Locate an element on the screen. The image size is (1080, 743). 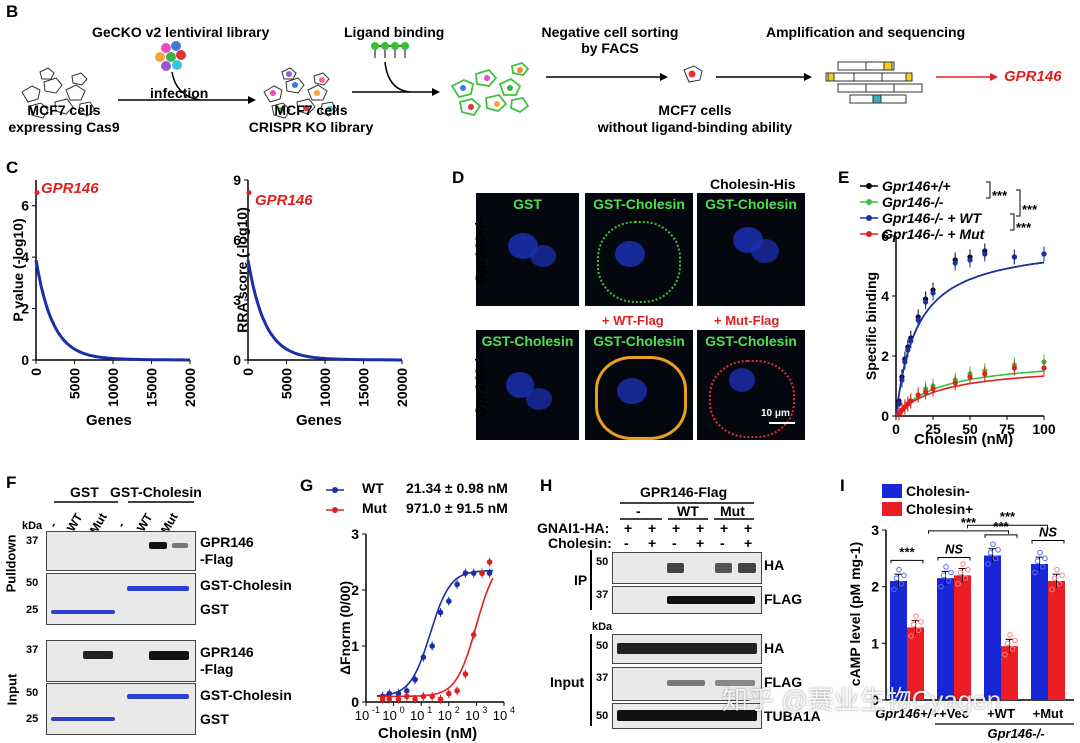
cell-cluster-bound is located at coordinates (490, 89).